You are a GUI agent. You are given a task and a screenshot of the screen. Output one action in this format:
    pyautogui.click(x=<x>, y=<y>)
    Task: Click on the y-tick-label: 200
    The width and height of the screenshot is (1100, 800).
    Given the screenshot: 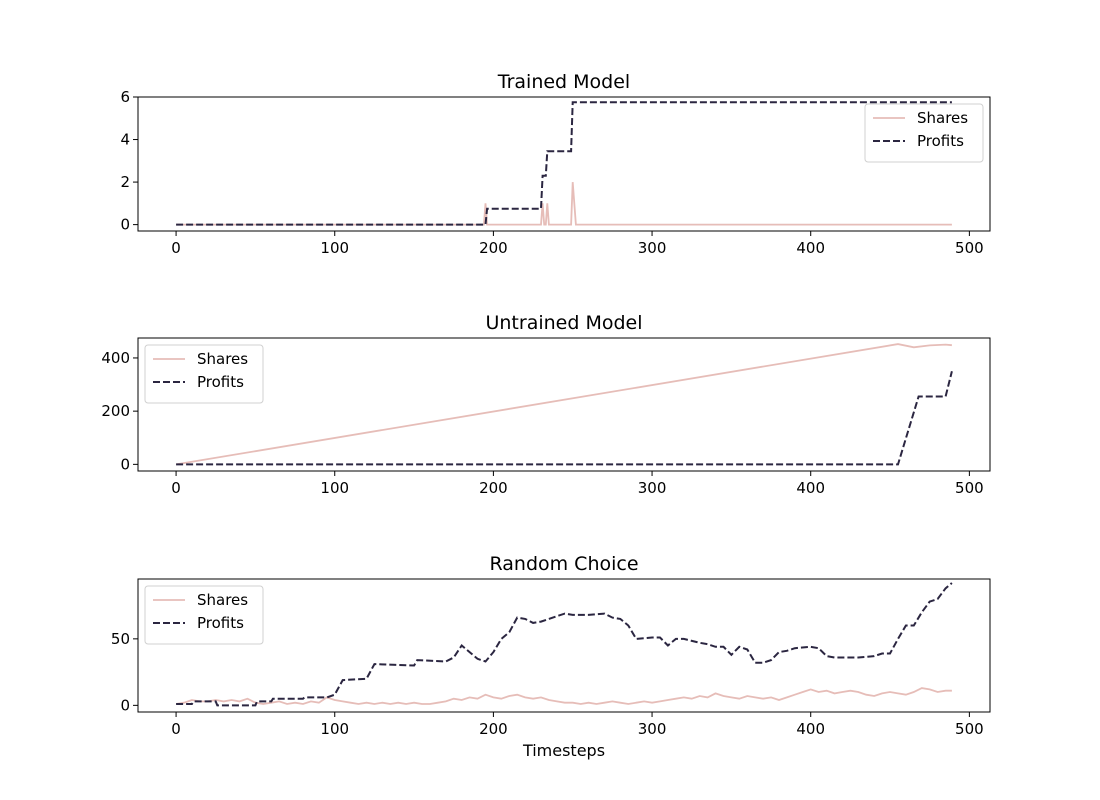 What is the action you would take?
    pyautogui.click(x=115, y=411)
    